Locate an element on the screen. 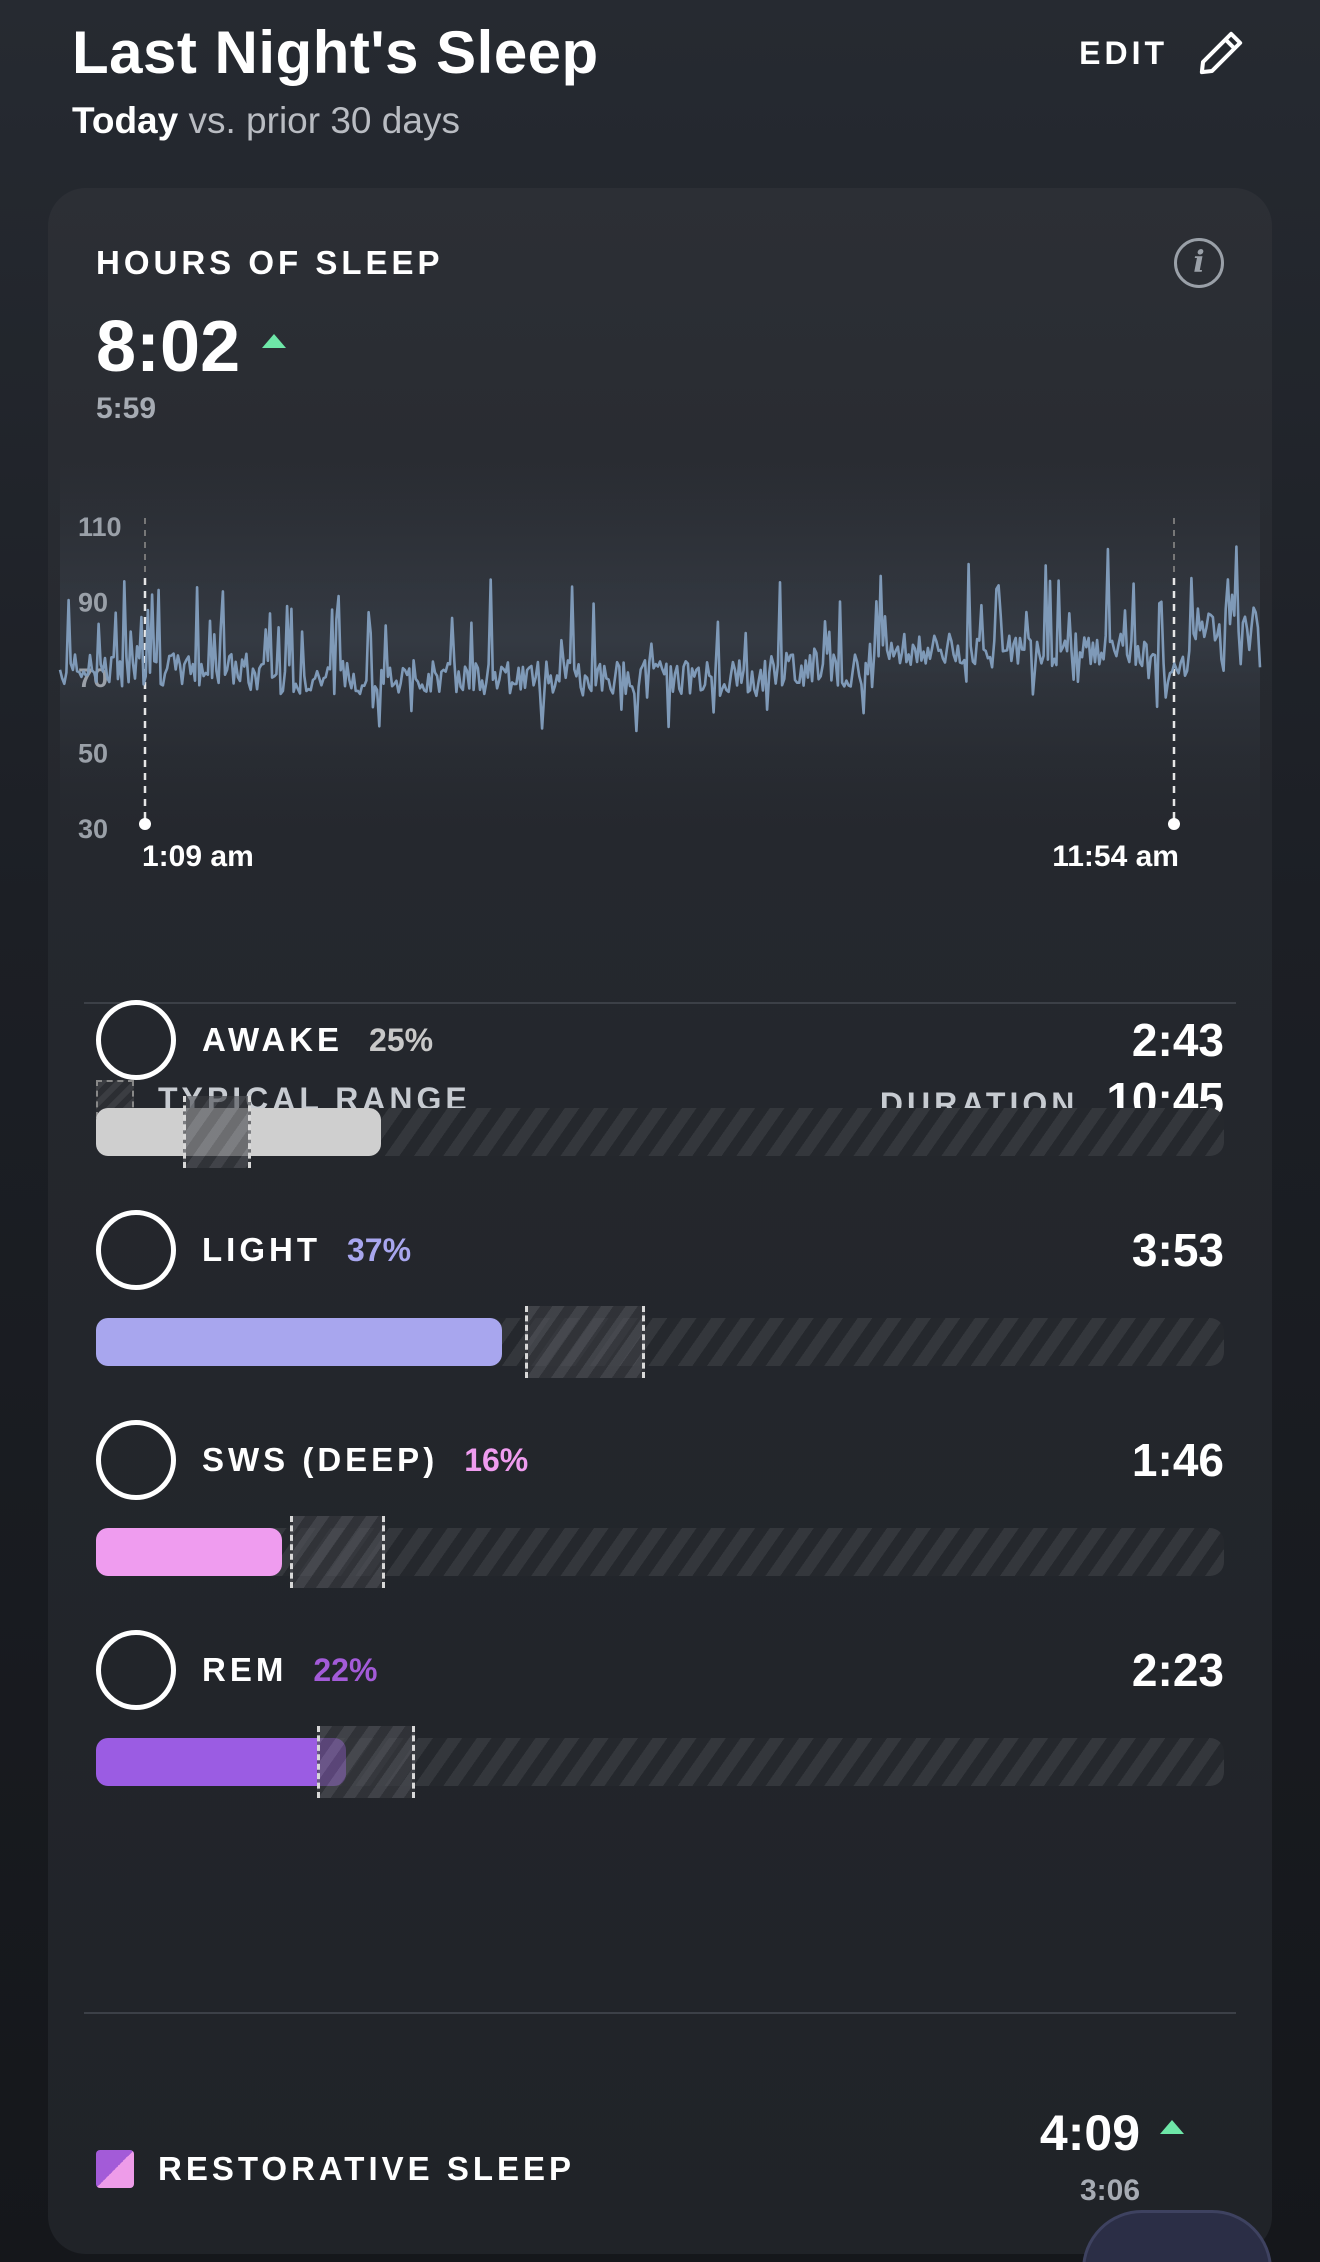 The width and height of the screenshot is (1320, 2262). edit-label: EDIT is located at coordinates (1123, 52).